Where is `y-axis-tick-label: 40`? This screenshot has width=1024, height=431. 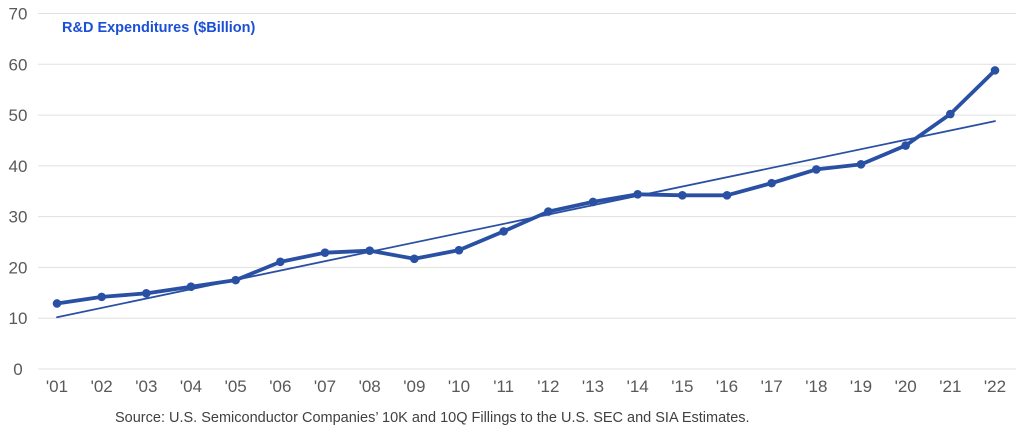
y-axis-tick-label: 40 is located at coordinates (18, 166).